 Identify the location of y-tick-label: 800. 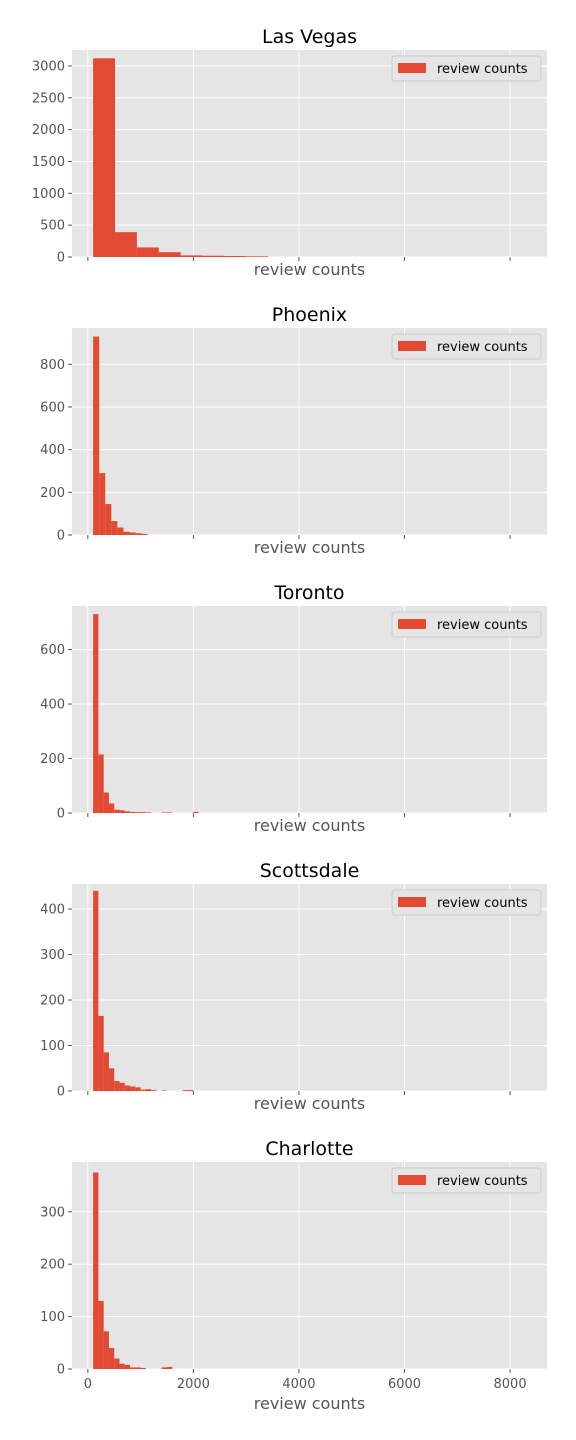
(52, 365).